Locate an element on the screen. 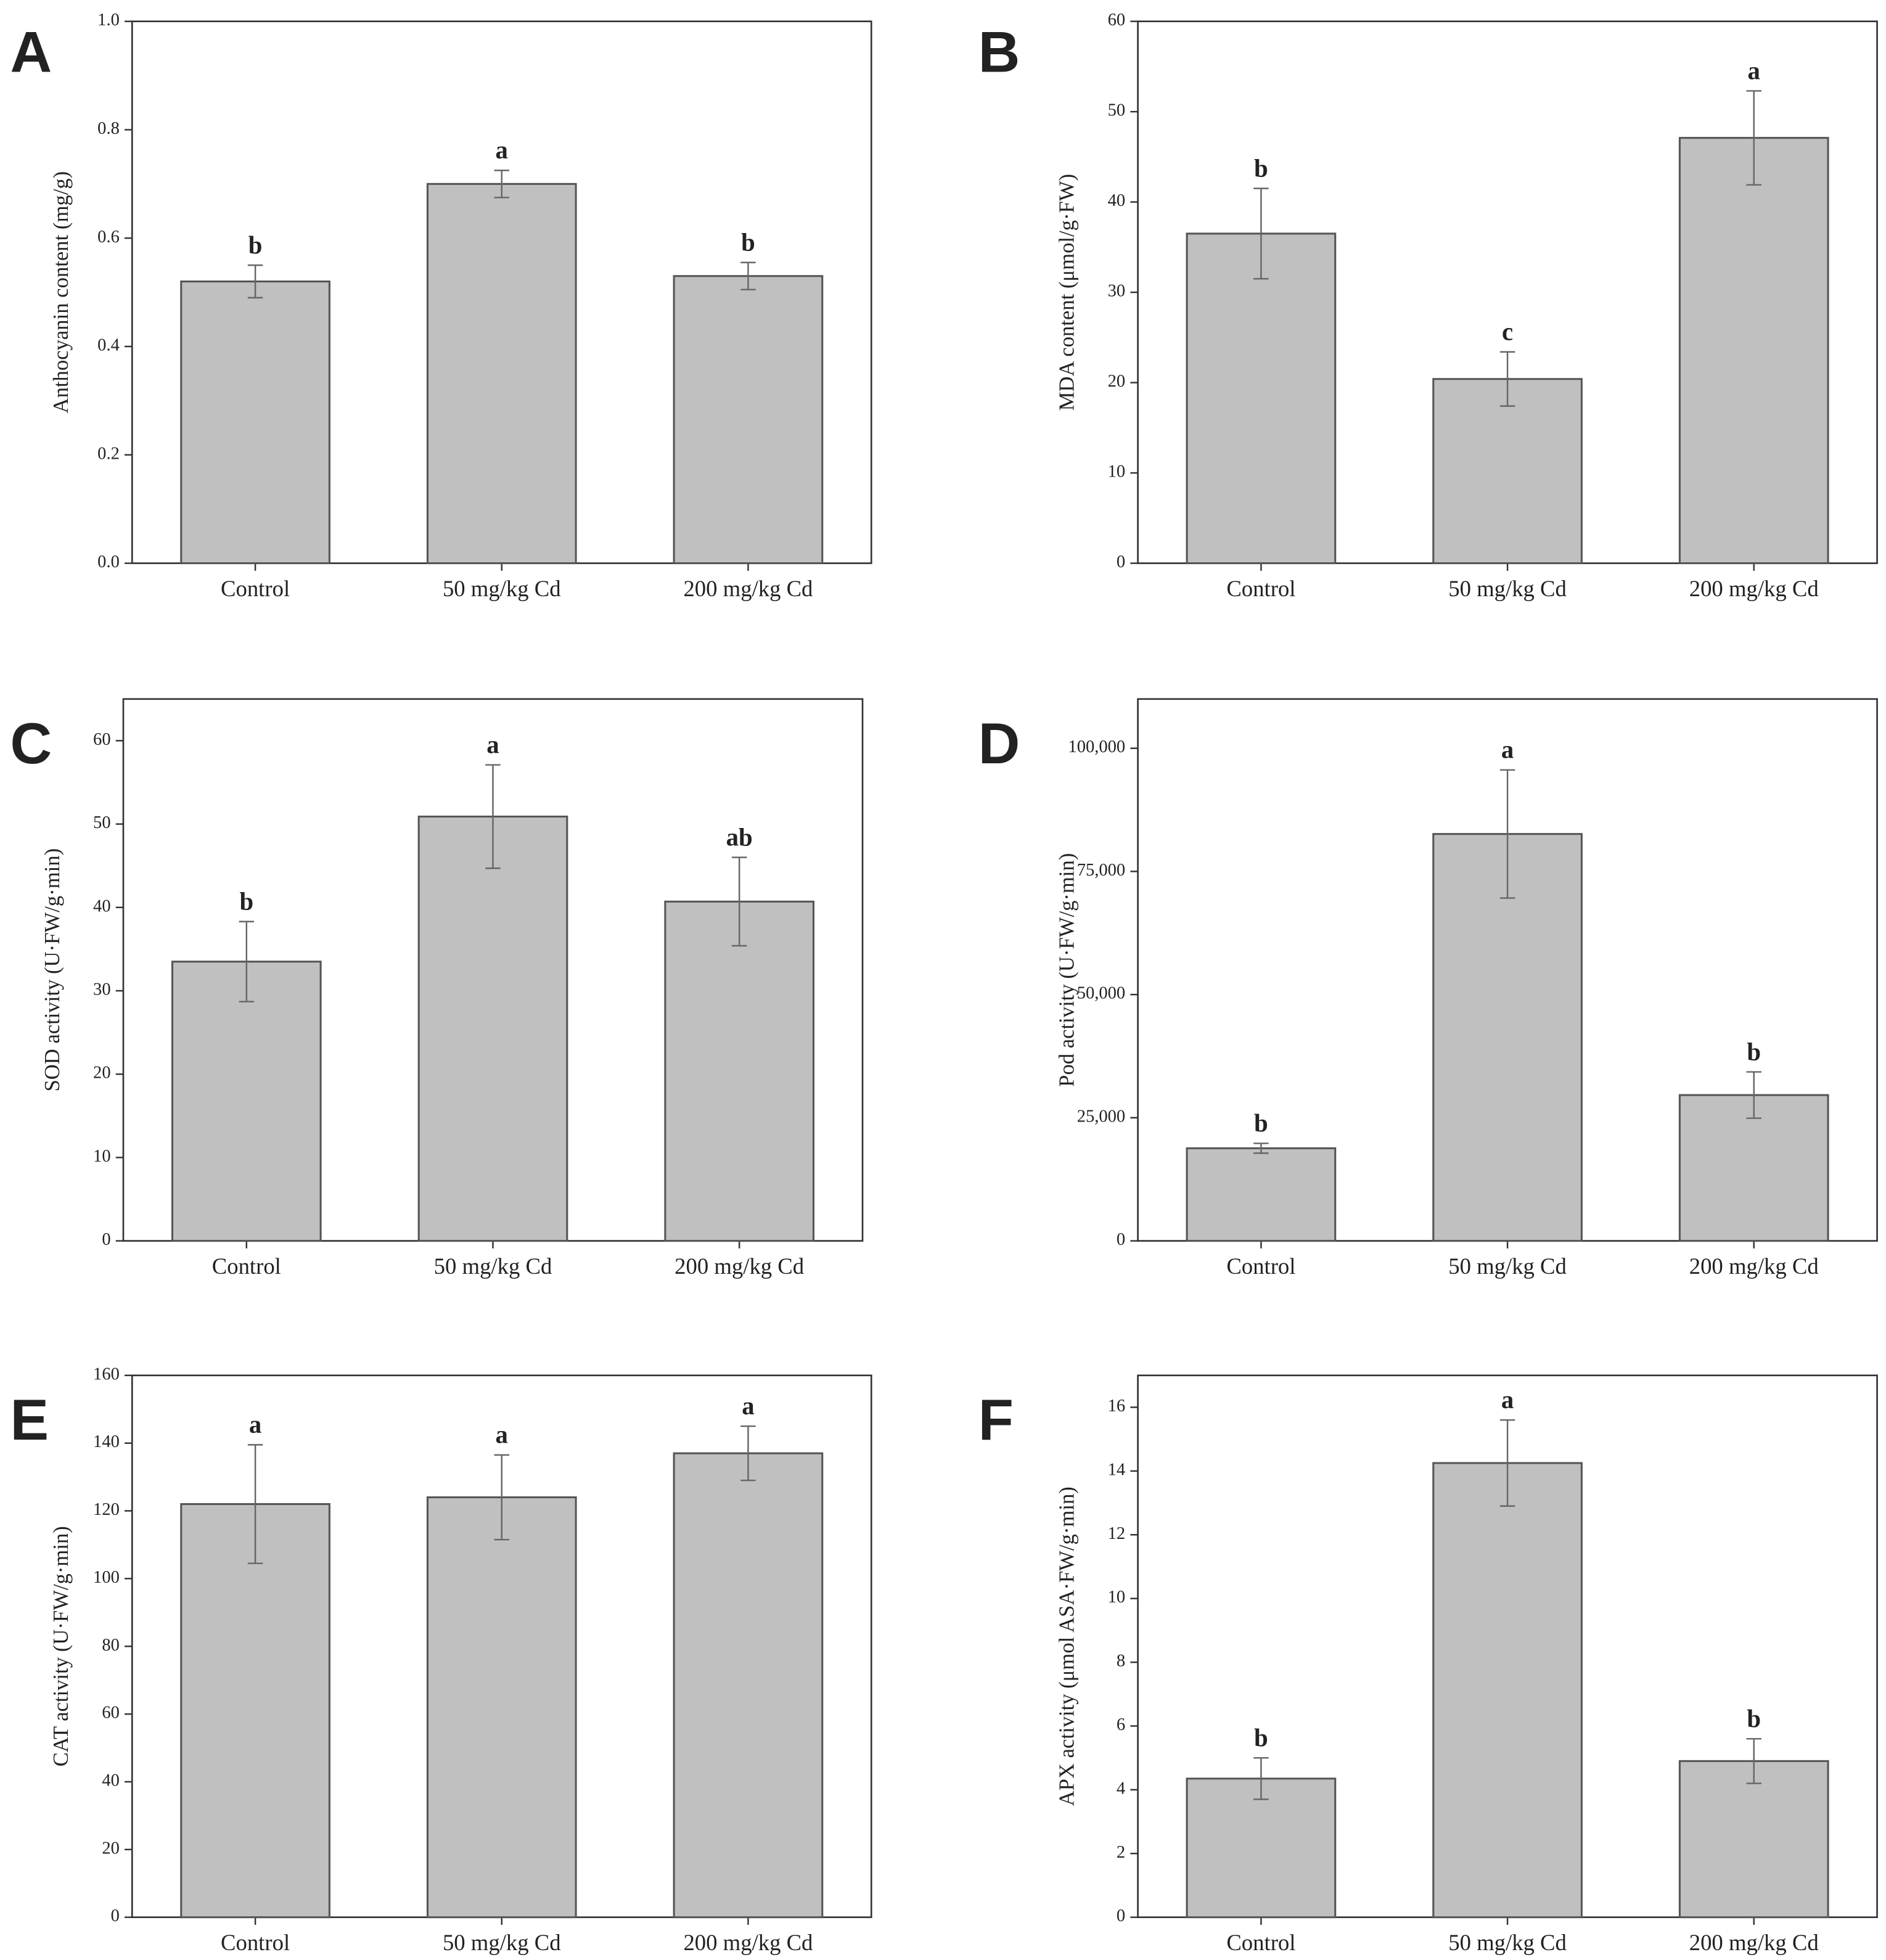  y-tick-label: 160 is located at coordinates (106, 1374).